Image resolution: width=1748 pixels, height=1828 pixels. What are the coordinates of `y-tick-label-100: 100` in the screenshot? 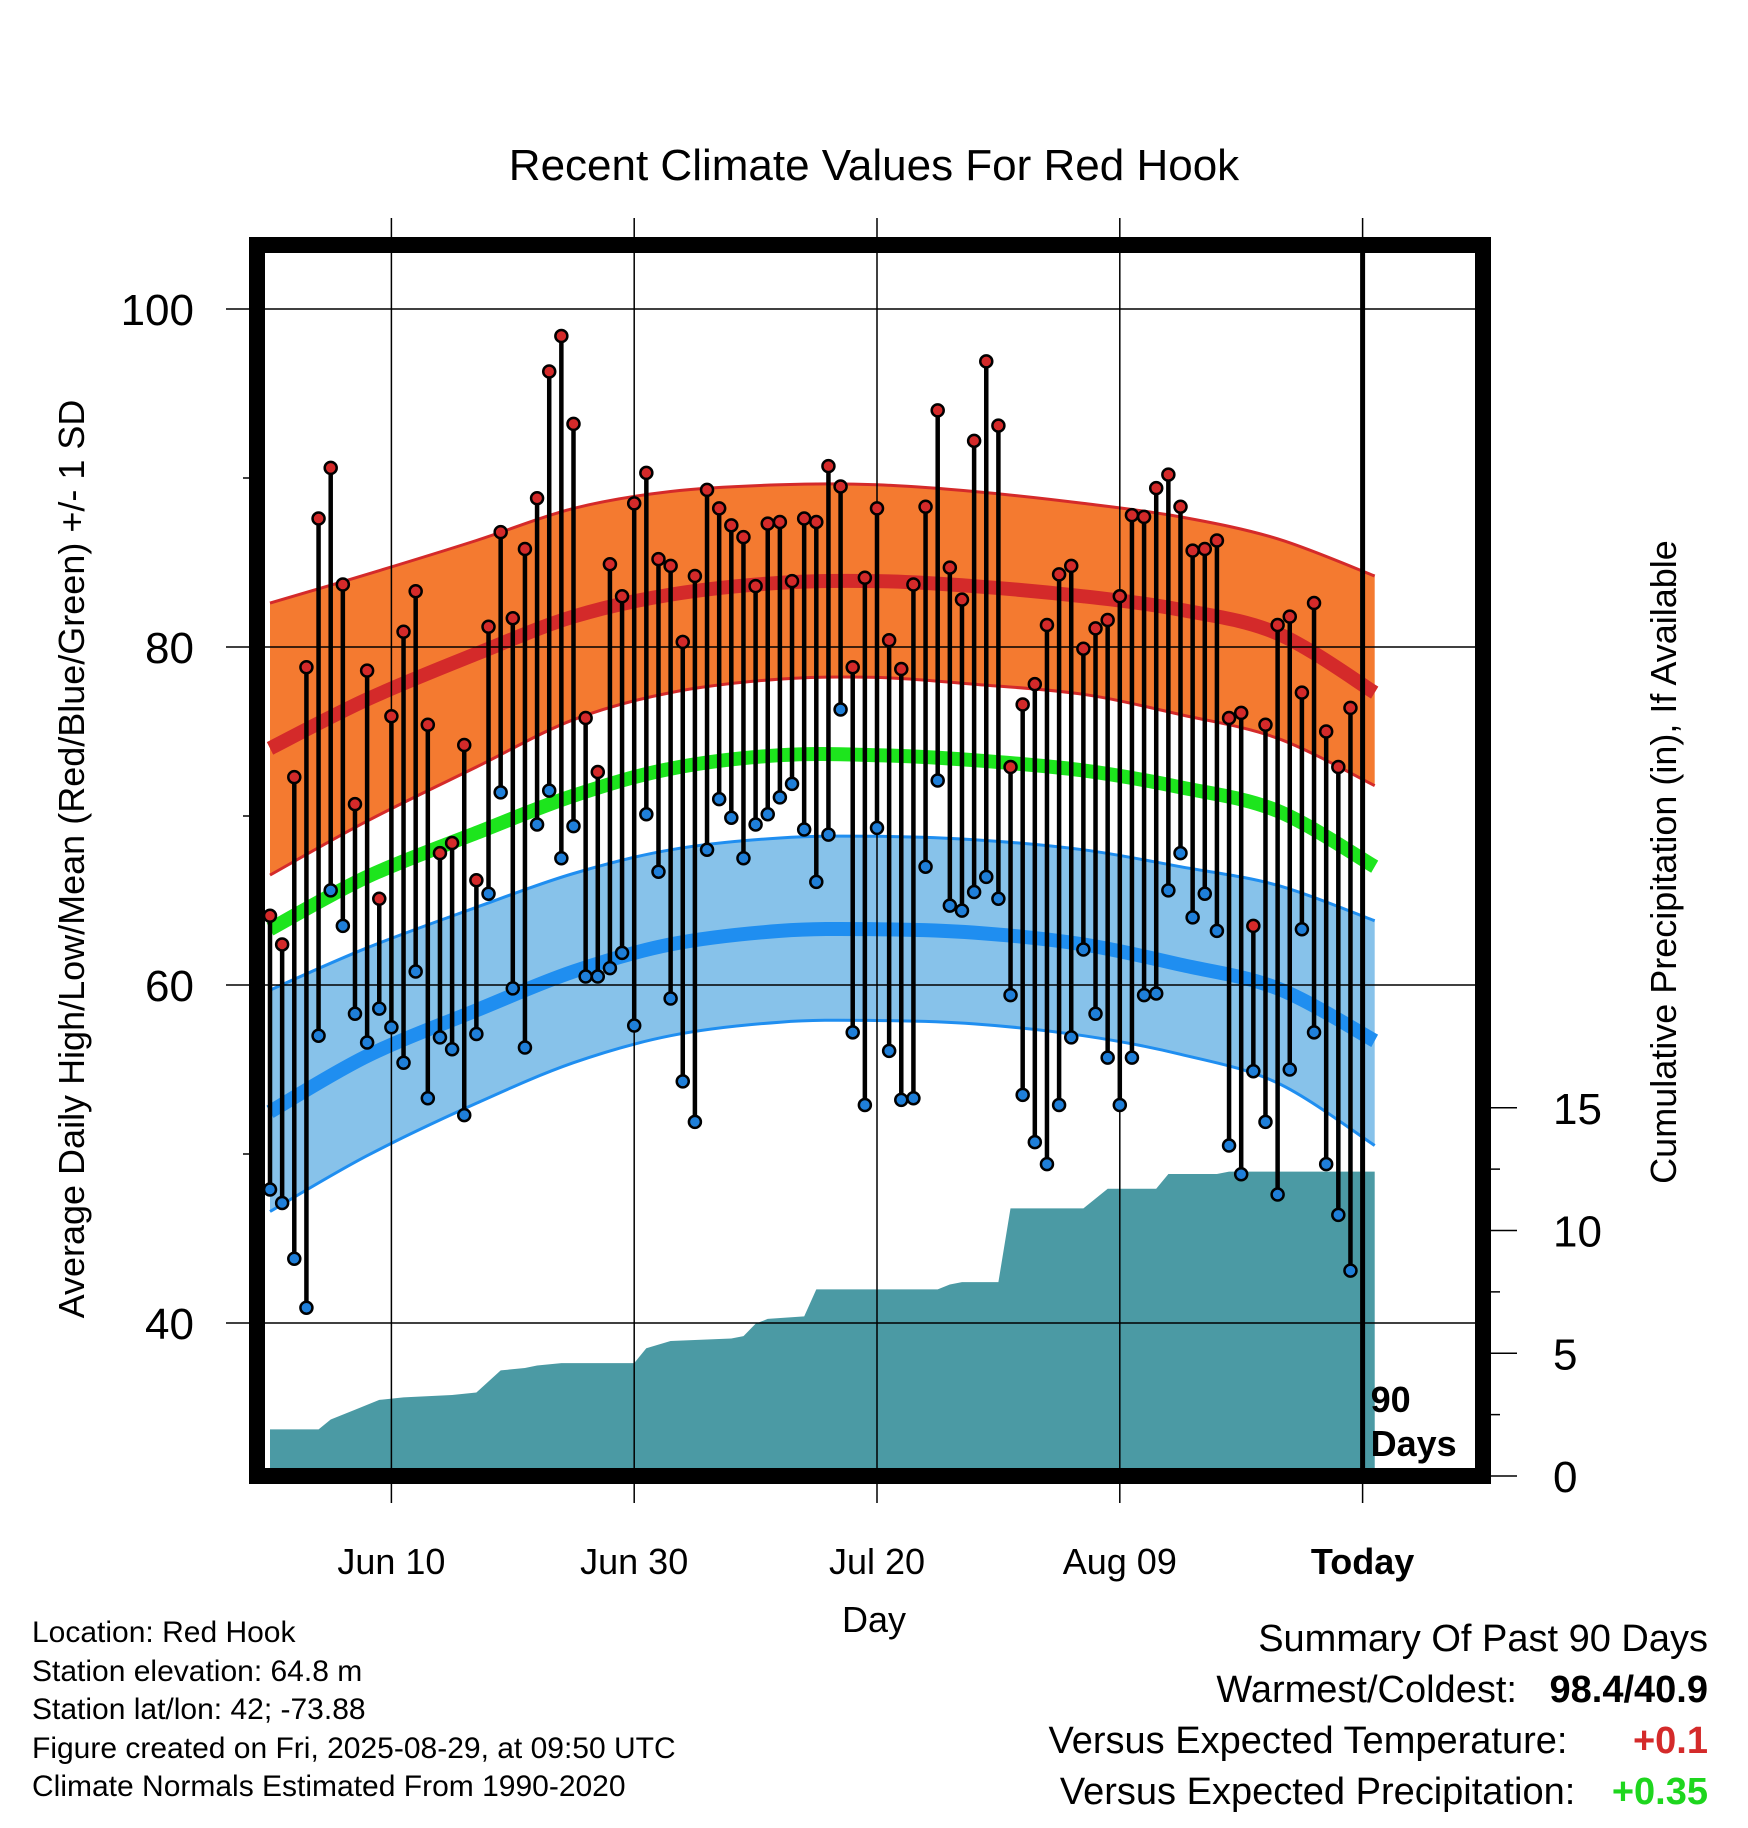 It's located at (157, 310).